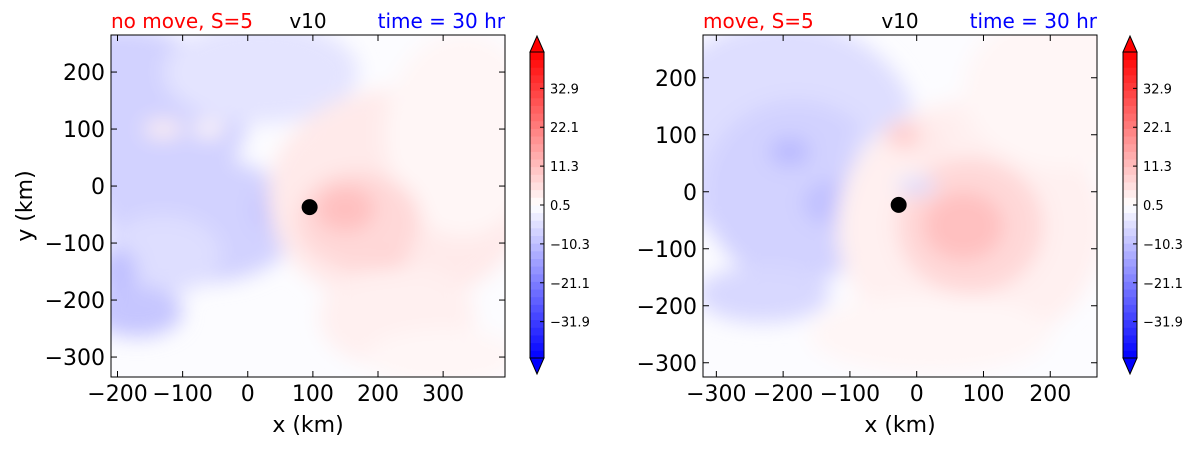 The width and height of the screenshot is (1193, 451). I want to click on x-tick-label: 300, so click(443, 394).